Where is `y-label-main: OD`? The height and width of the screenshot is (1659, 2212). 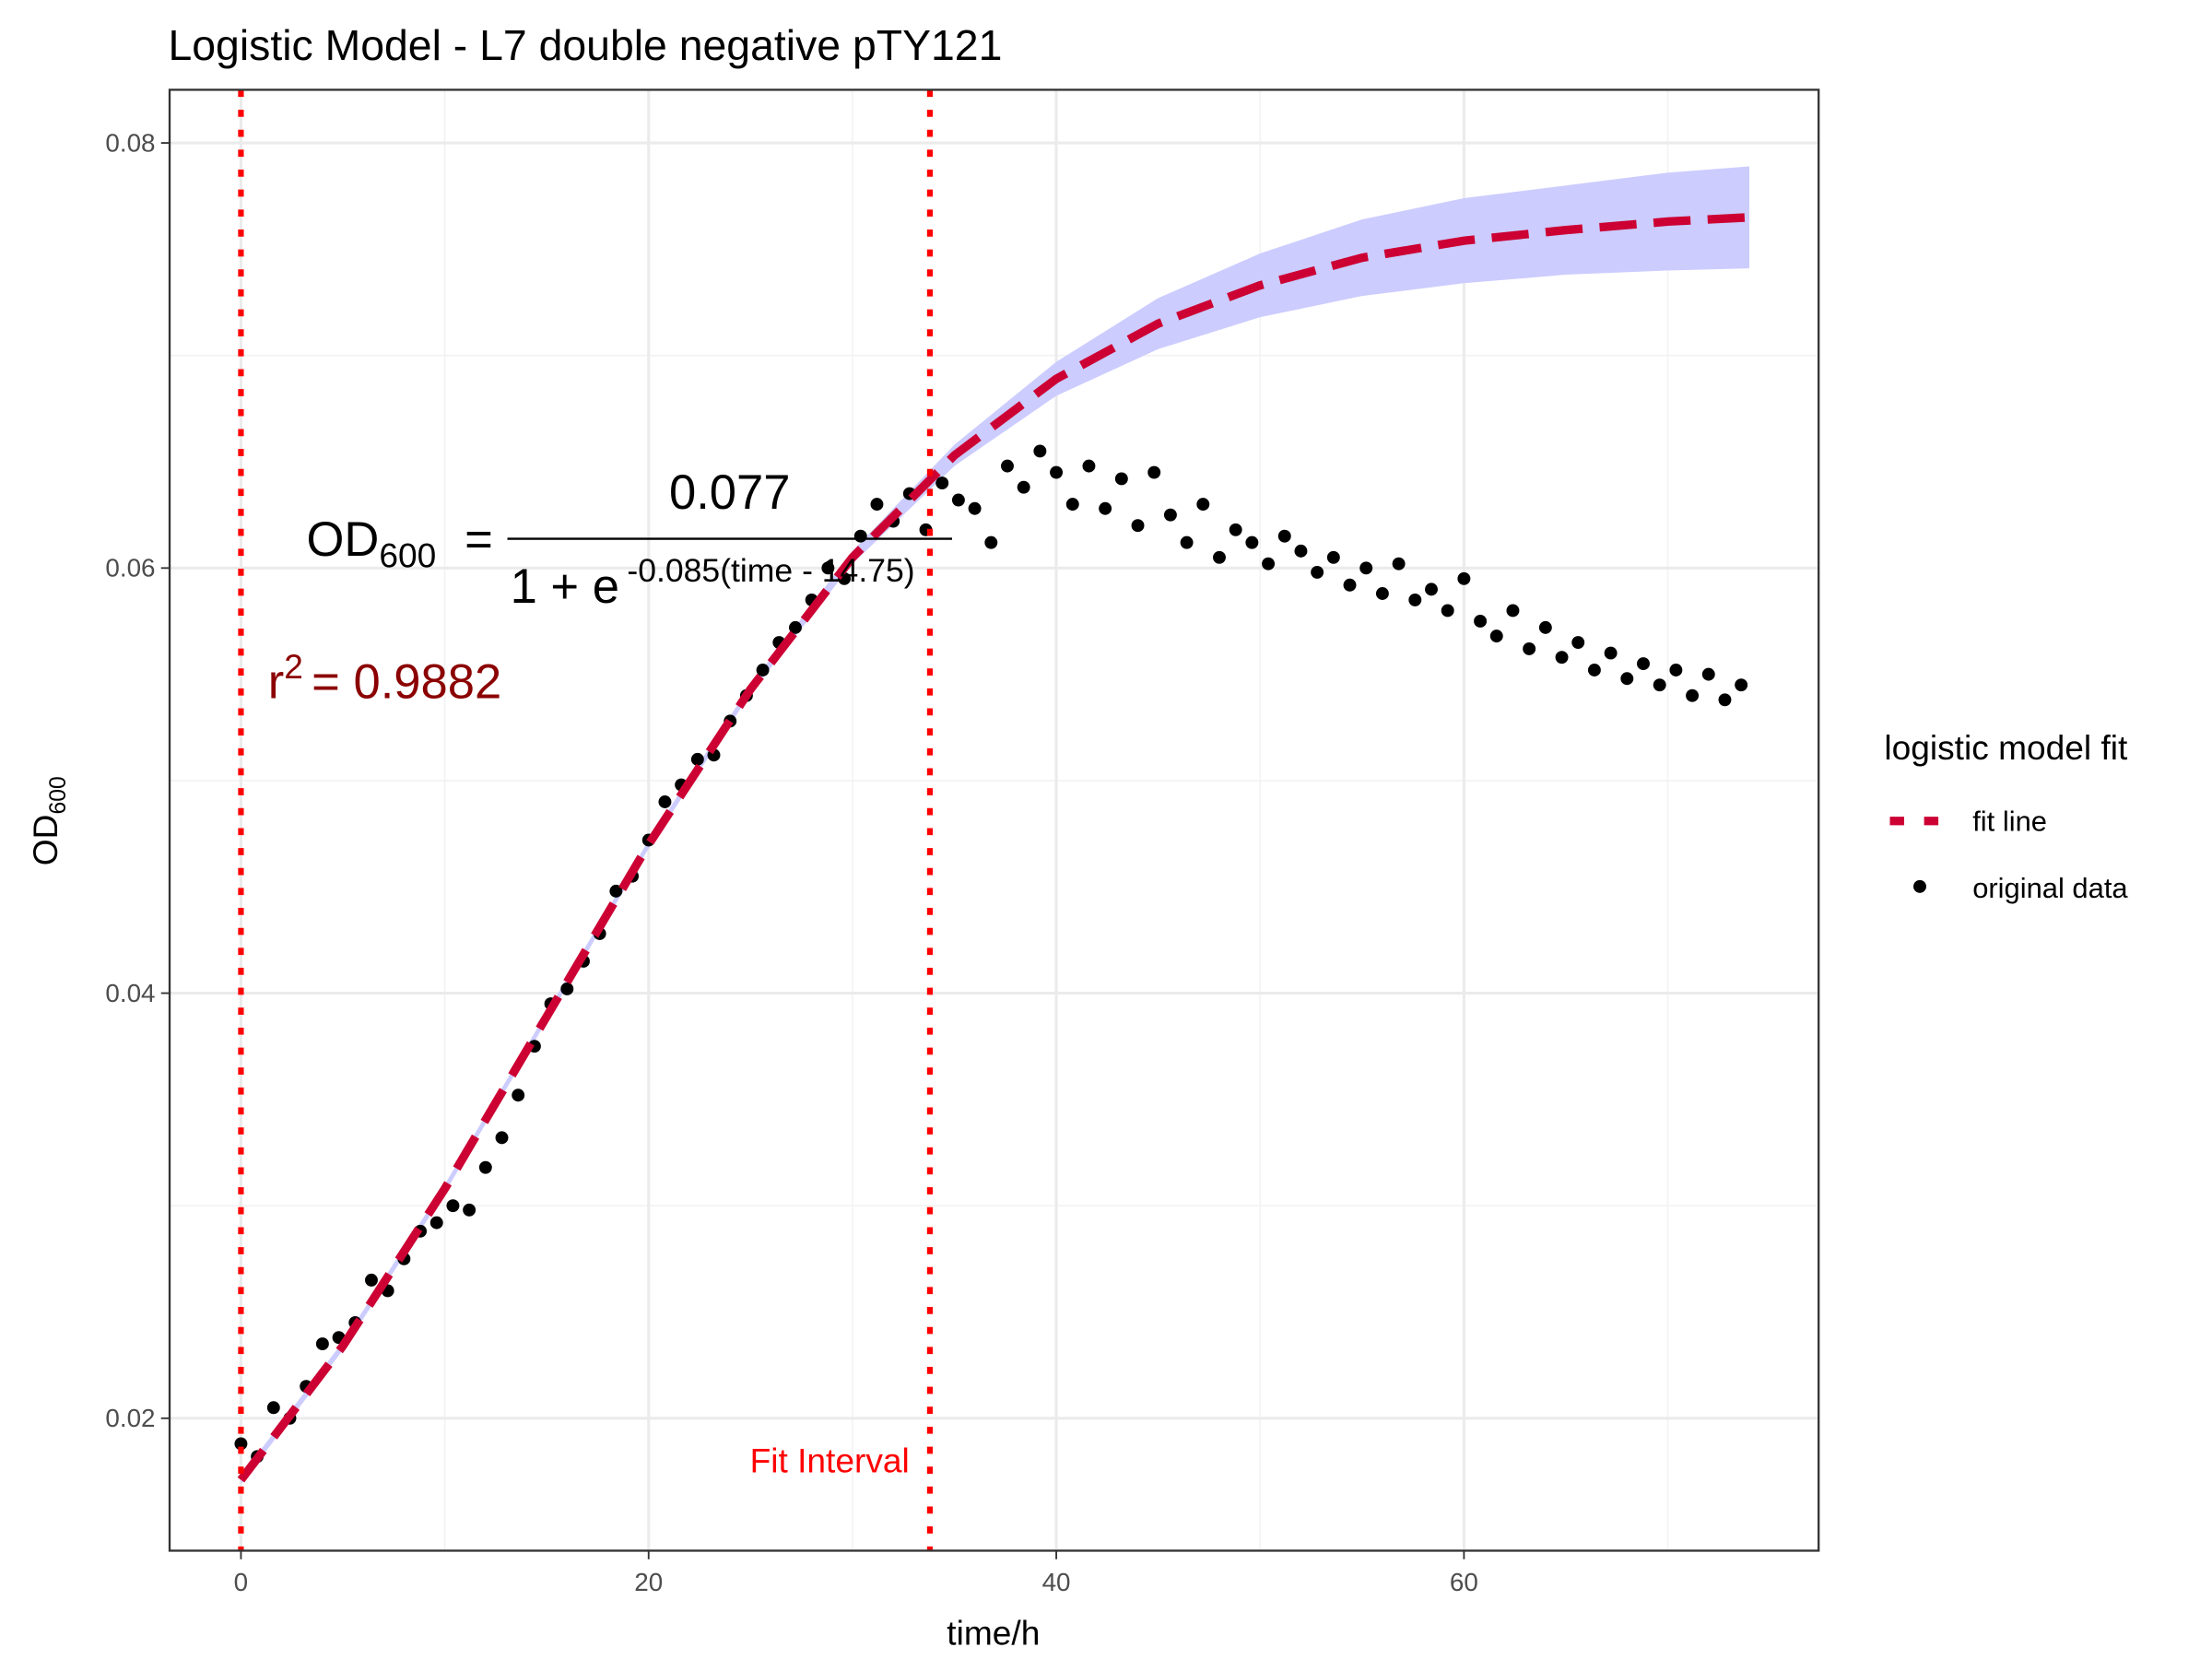
y-label-main: OD is located at coordinates (45, 840).